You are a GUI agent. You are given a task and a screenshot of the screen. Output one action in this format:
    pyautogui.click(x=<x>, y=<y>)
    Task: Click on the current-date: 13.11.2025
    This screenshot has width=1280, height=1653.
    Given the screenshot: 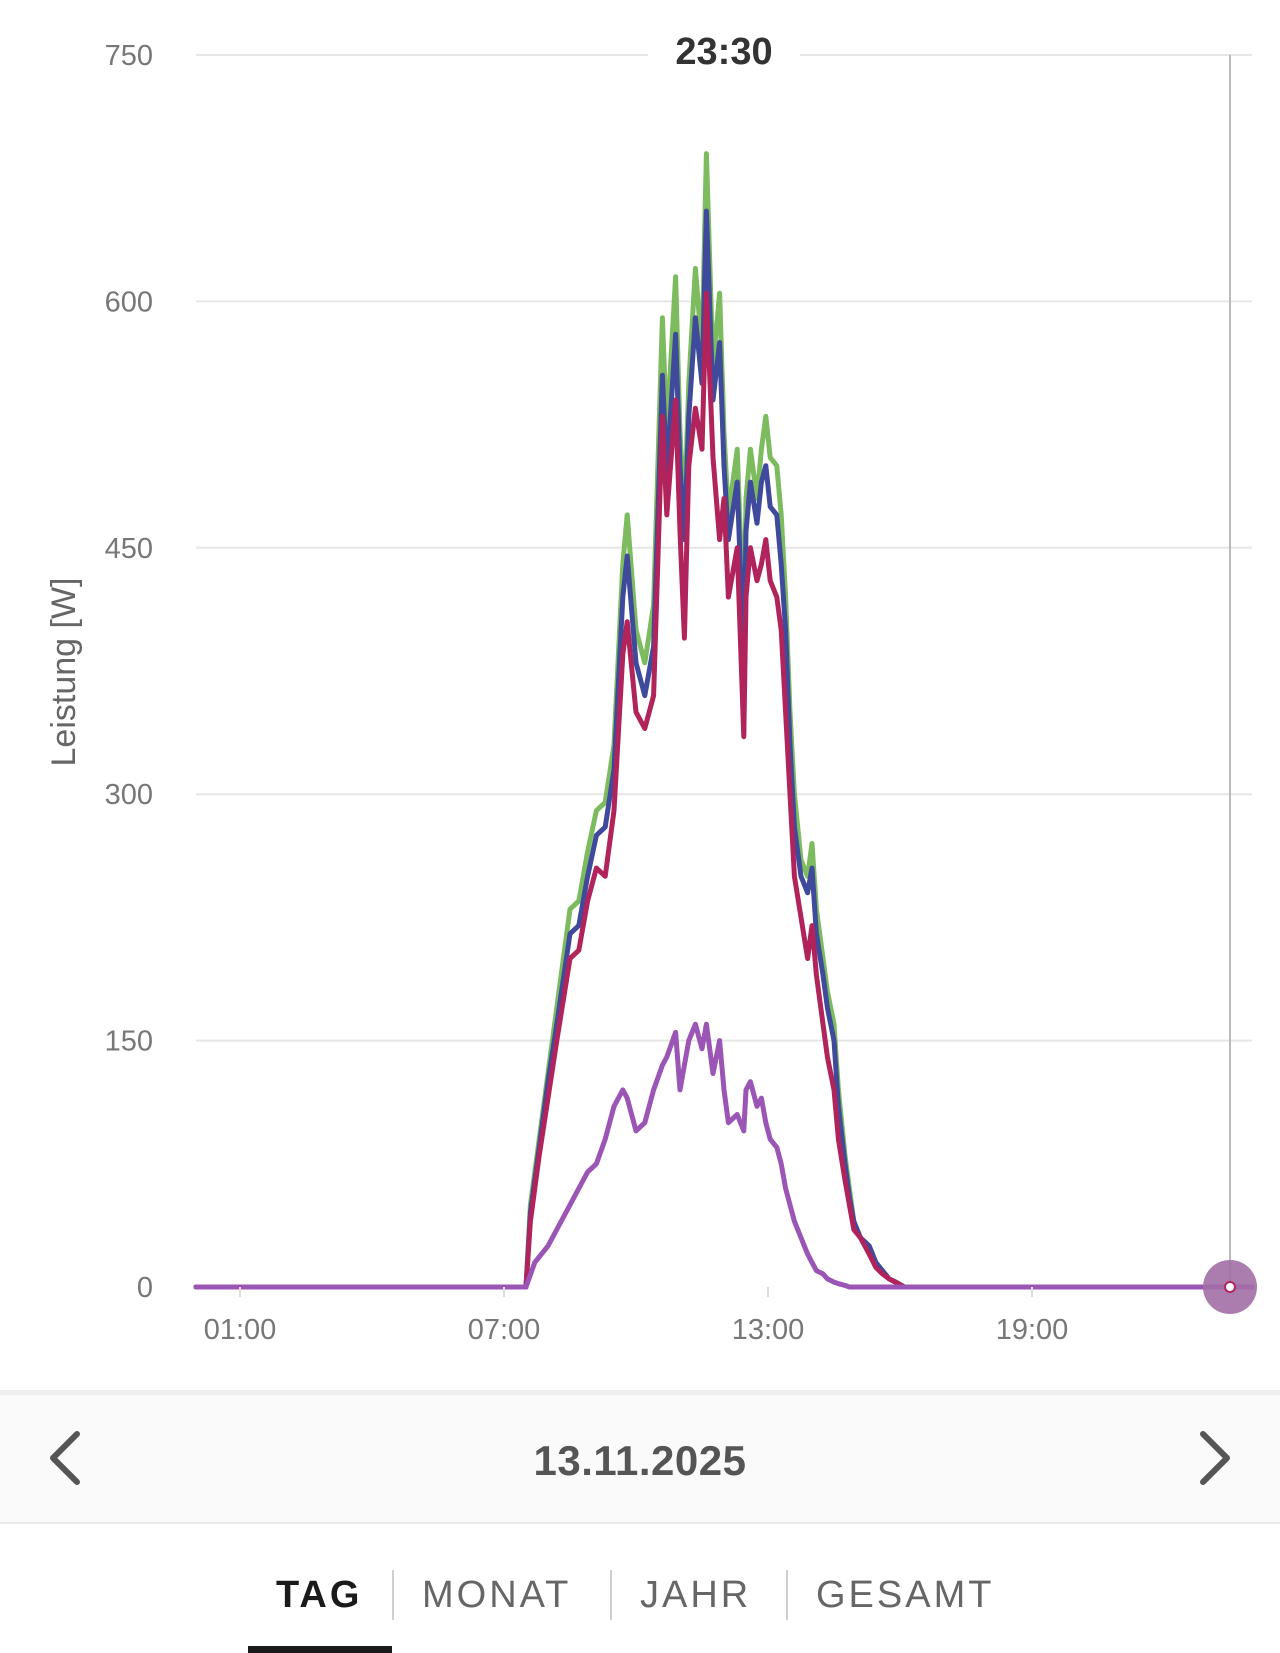 What is the action you would take?
    pyautogui.click(x=640, y=1460)
    